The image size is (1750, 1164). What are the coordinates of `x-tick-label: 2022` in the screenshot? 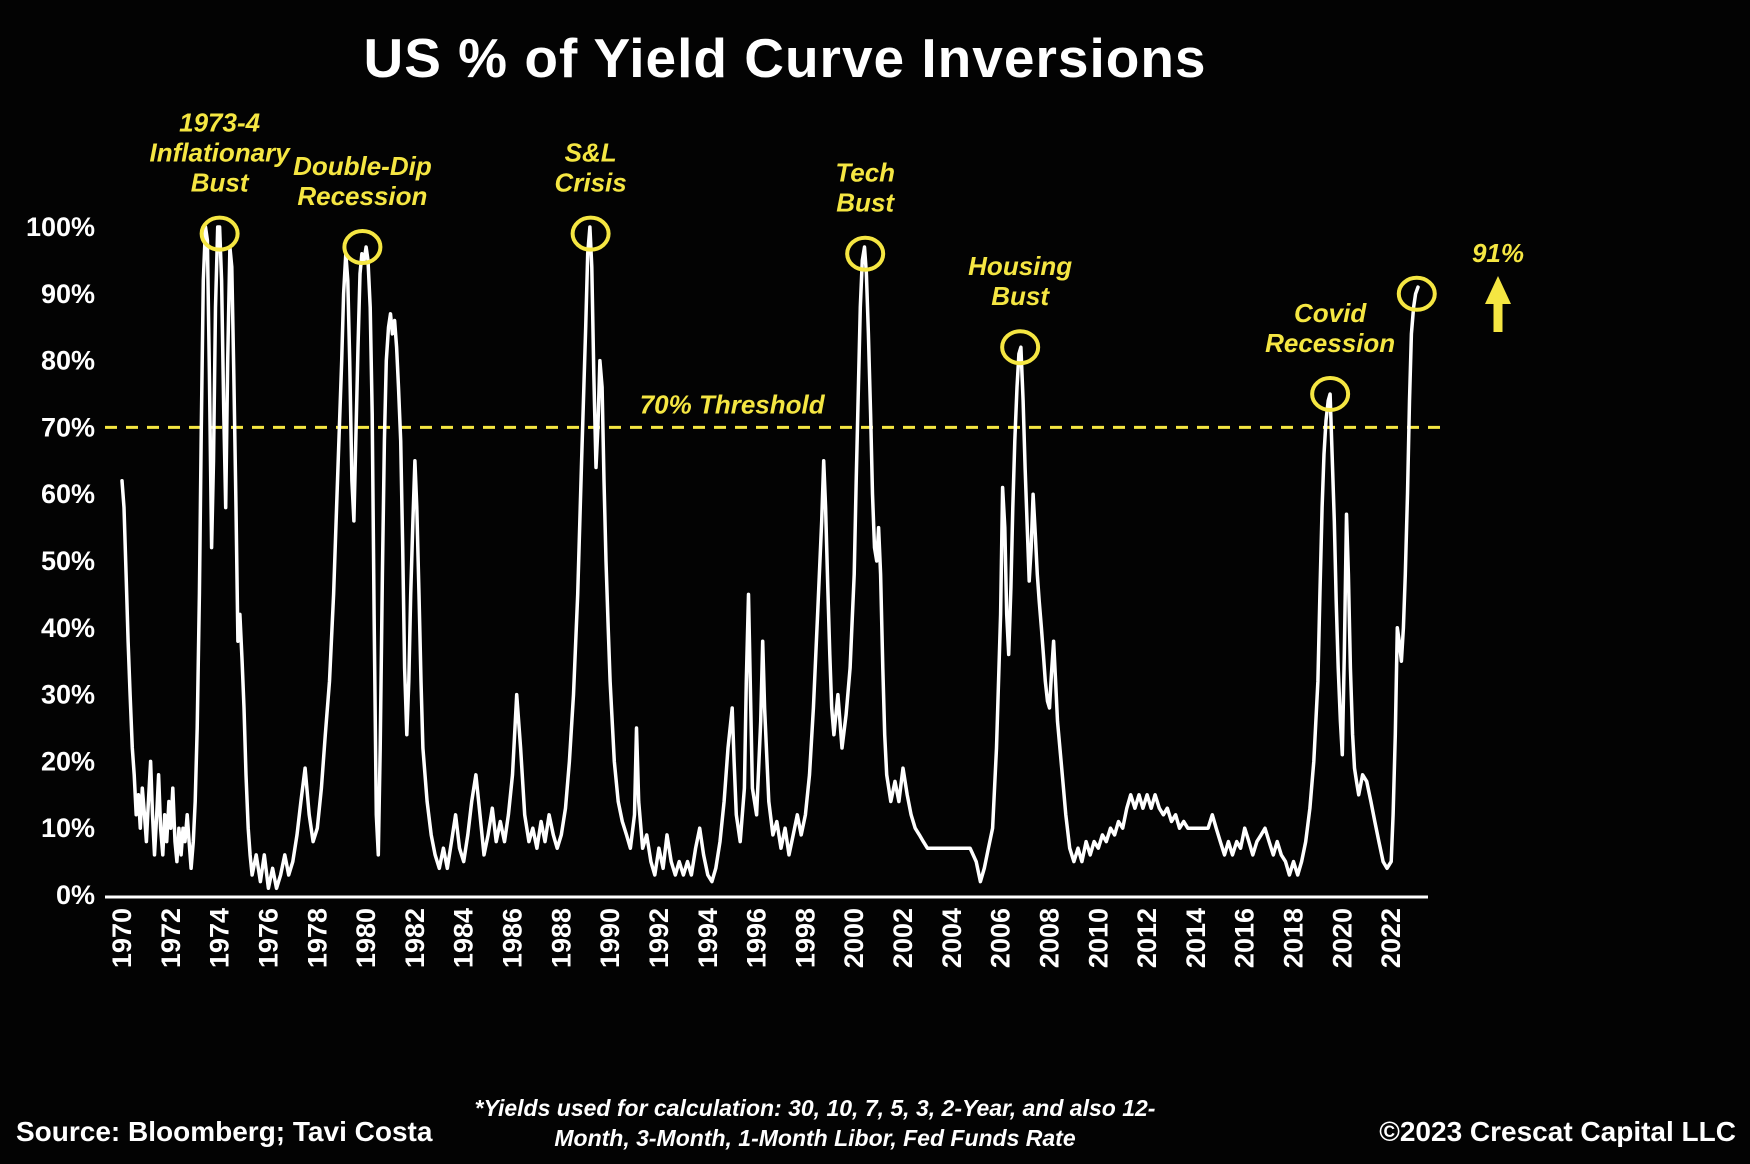 It's located at (1391, 938).